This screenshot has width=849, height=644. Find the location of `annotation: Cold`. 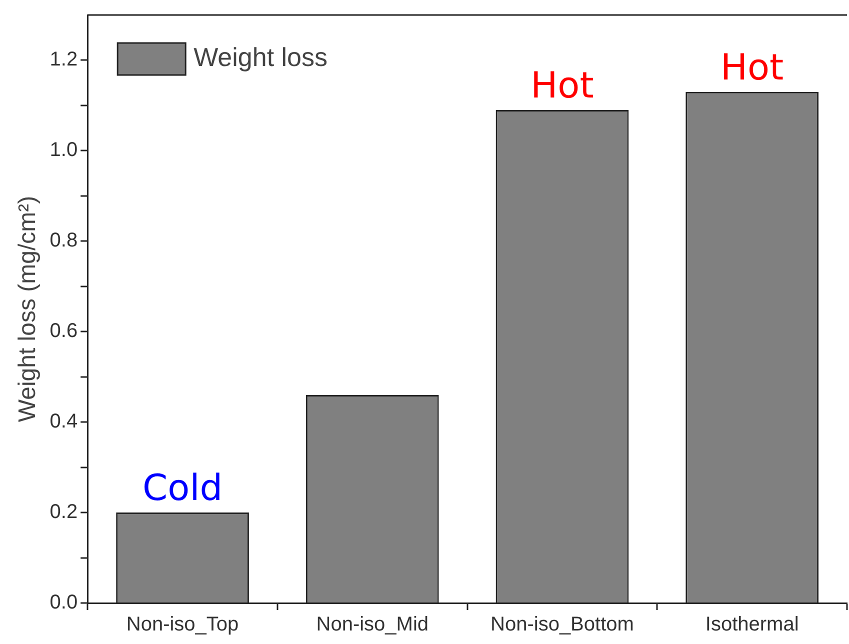

annotation: Cold is located at coordinates (182, 488).